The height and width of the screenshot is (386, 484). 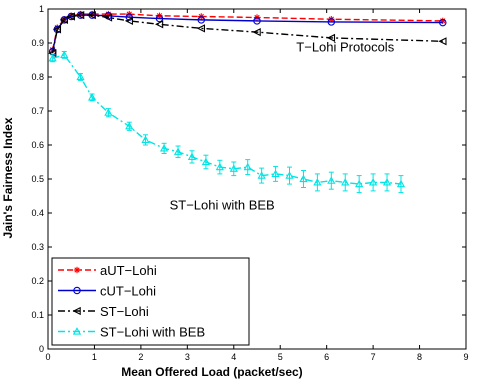 I want to click on x-tick-label: 3, so click(x=187, y=357).